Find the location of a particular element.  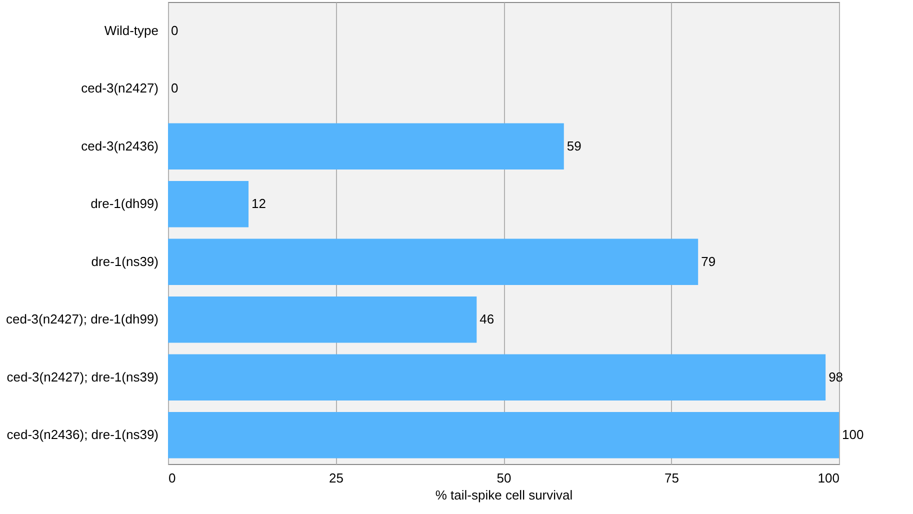

y-tick-label: ced-3(n2427); dre-1(ns39) is located at coordinates (82, 376).